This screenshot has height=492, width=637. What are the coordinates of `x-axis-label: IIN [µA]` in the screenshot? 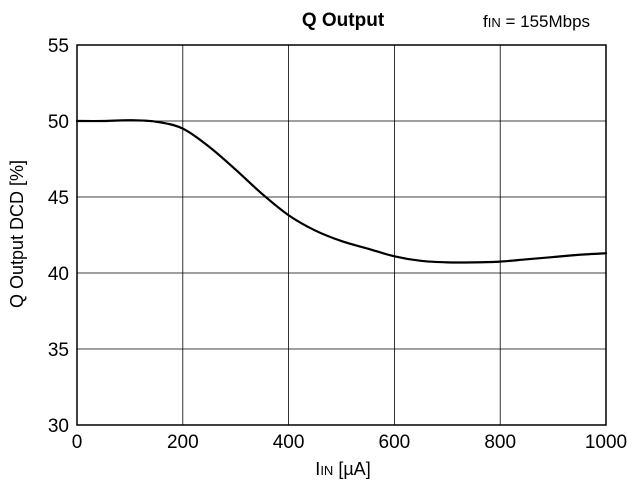 It's located at (342, 469).